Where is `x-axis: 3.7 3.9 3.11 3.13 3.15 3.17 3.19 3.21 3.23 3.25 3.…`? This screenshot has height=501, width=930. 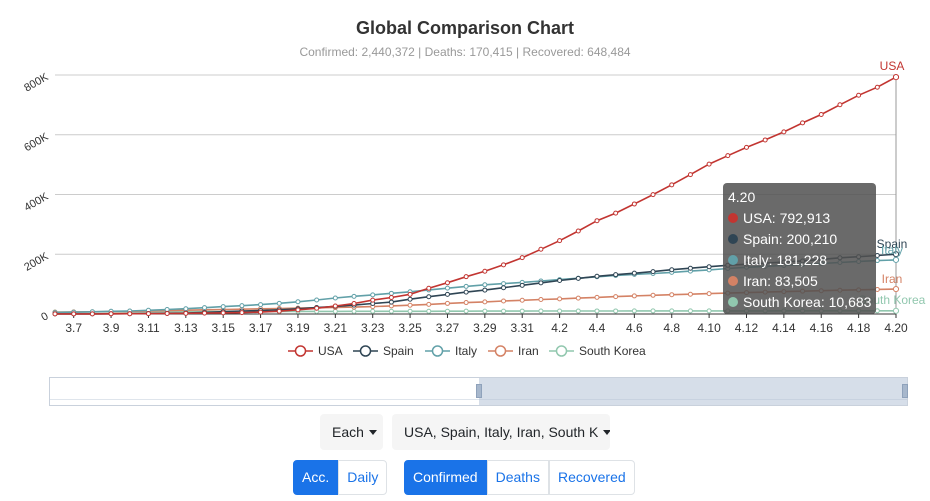
x-axis: 3.7 3.9 3.11 3.13 3.15 3.17 3.19 3.21 3.23 3.25 3.… is located at coordinates (486, 324).